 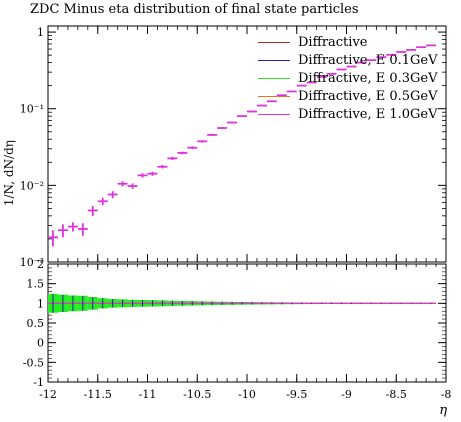 What do you see at coordinates (368, 96) in the screenshot?
I see `legend-label: Diffractive, E 0.5GeV` at bounding box center [368, 96].